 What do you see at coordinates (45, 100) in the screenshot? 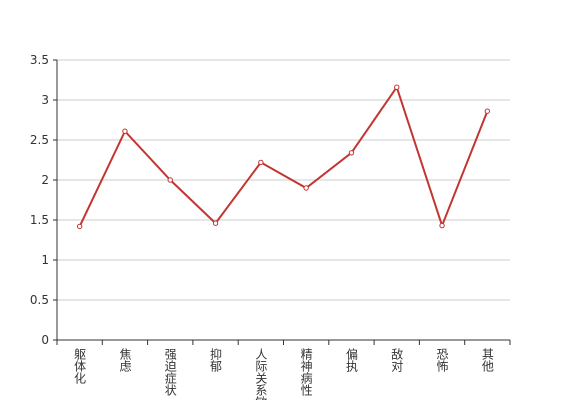
I see `y-tick-label: 3` at bounding box center [45, 100].